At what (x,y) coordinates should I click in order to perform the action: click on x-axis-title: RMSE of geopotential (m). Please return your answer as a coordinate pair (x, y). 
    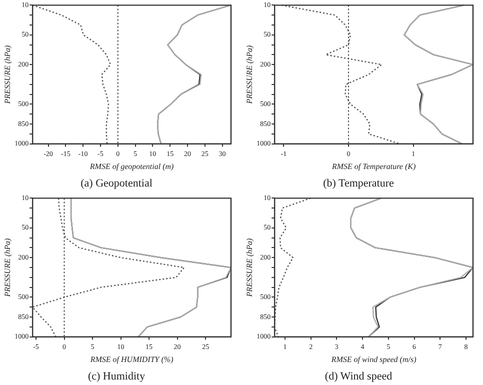
    Looking at the image, I should click on (131, 167).